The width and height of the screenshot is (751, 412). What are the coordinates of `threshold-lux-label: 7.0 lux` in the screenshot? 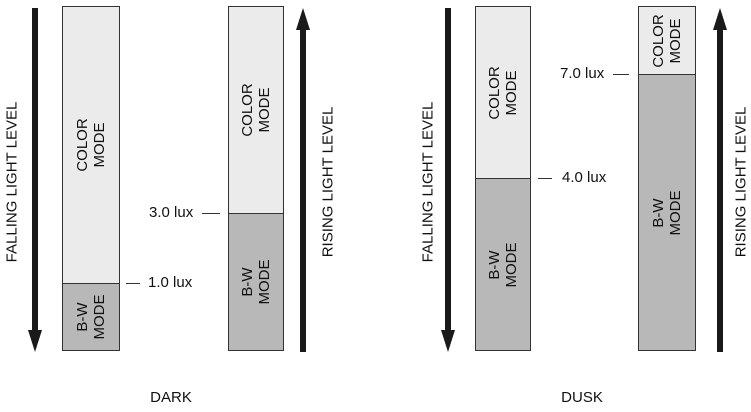 It's located at (582, 73).